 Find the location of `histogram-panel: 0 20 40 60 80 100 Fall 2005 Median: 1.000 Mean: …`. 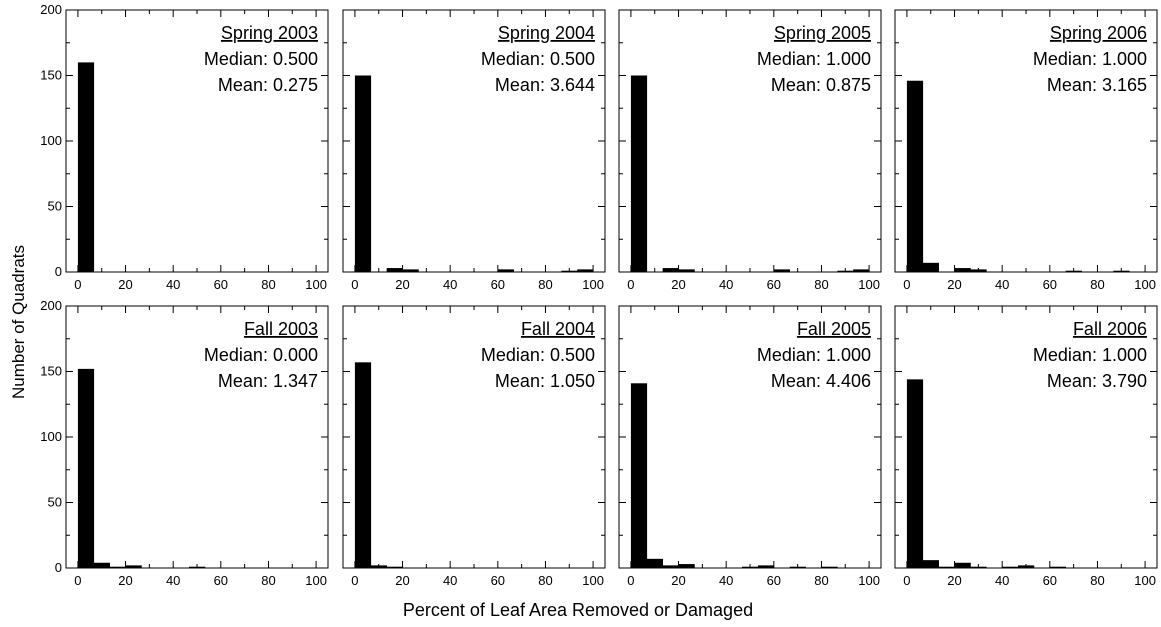

histogram-panel: 0 20 40 60 80 100 Fall 2005 Median: 1.000 Mean: … is located at coordinates (750, 446).